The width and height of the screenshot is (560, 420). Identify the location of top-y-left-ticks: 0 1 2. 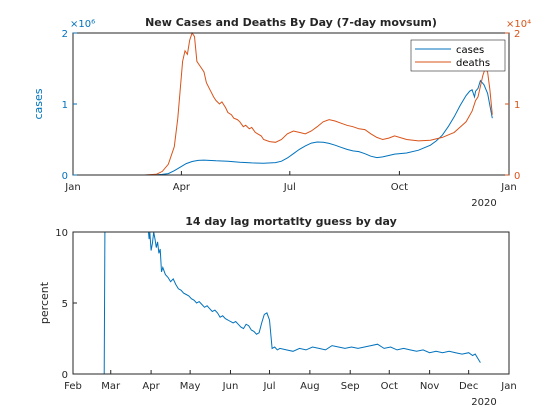
(69, 105).